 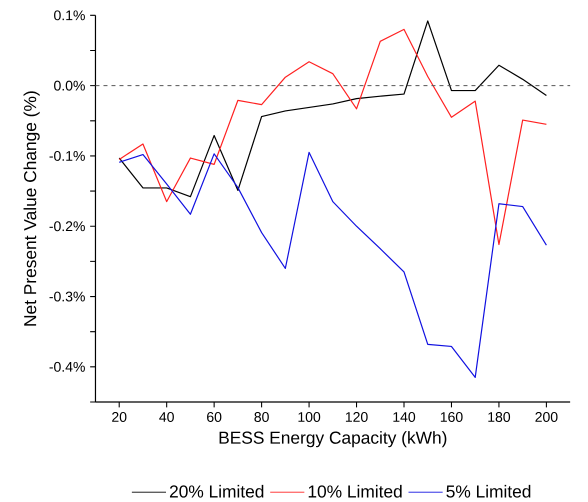 What do you see at coordinates (355, 491) in the screenshot?
I see `legend-label: 10% Limited` at bounding box center [355, 491].